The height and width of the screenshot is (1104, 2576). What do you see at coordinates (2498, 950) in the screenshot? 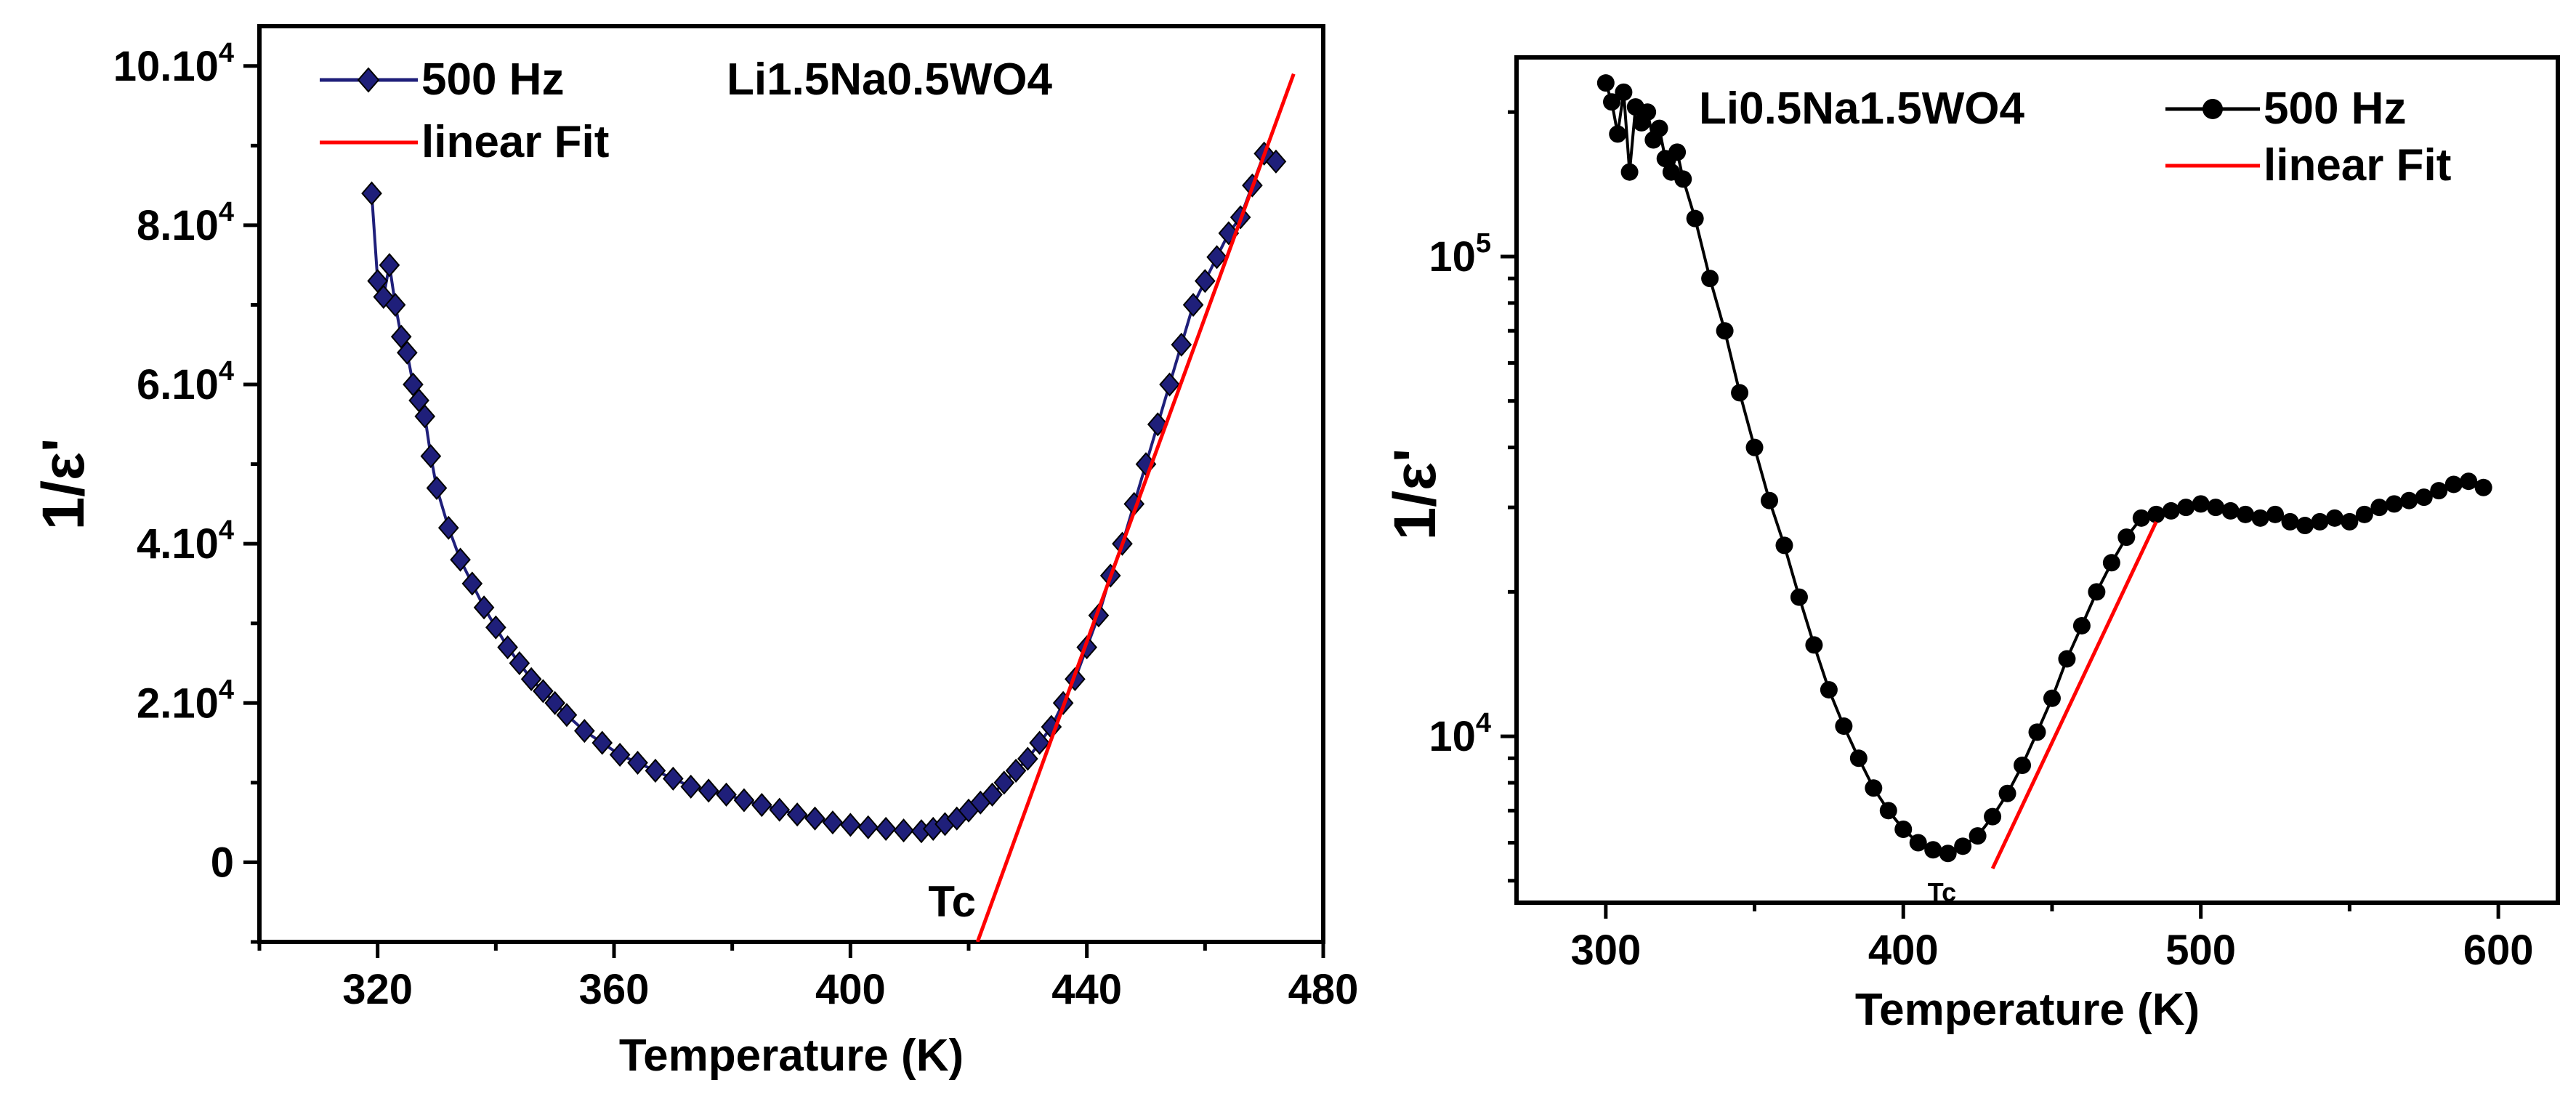
I see `x-tick-label: 600` at bounding box center [2498, 950].